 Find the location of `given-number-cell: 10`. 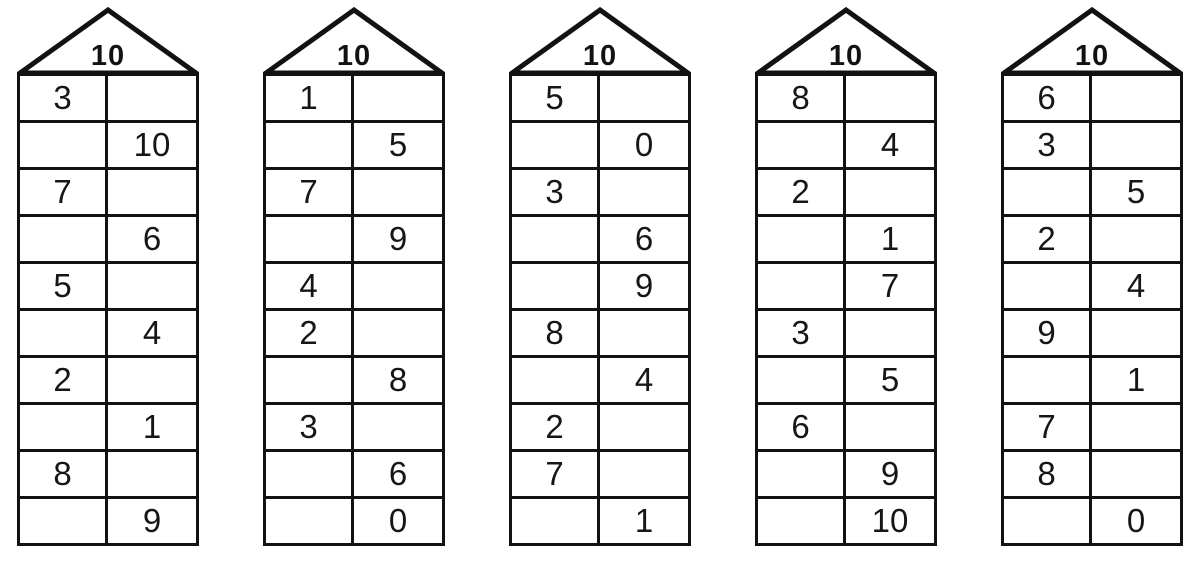

given-number-cell: 10 is located at coordinates (152, 144).